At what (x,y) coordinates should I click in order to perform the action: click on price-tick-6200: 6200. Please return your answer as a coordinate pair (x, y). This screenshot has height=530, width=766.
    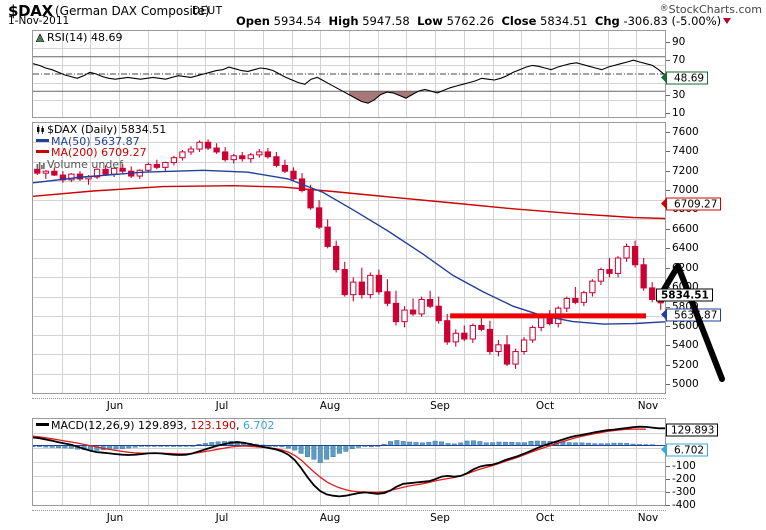
    Looking at the image, I should click on (685, 267).